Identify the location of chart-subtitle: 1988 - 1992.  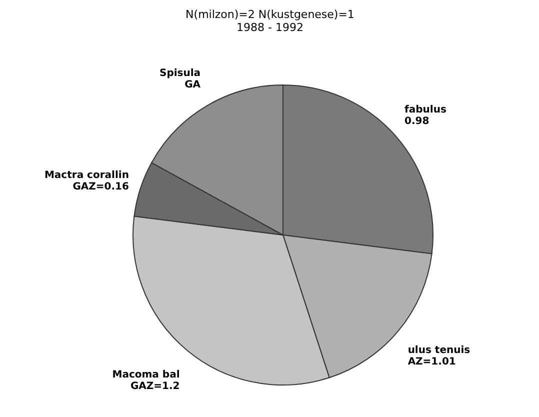
(270, 27).